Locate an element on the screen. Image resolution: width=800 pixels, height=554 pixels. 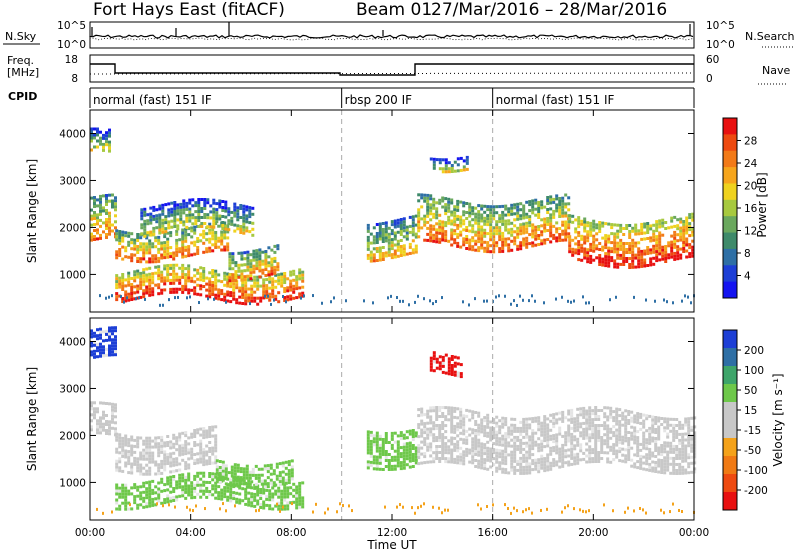
ground-scatter-cell is located at coordinates (691, 303).